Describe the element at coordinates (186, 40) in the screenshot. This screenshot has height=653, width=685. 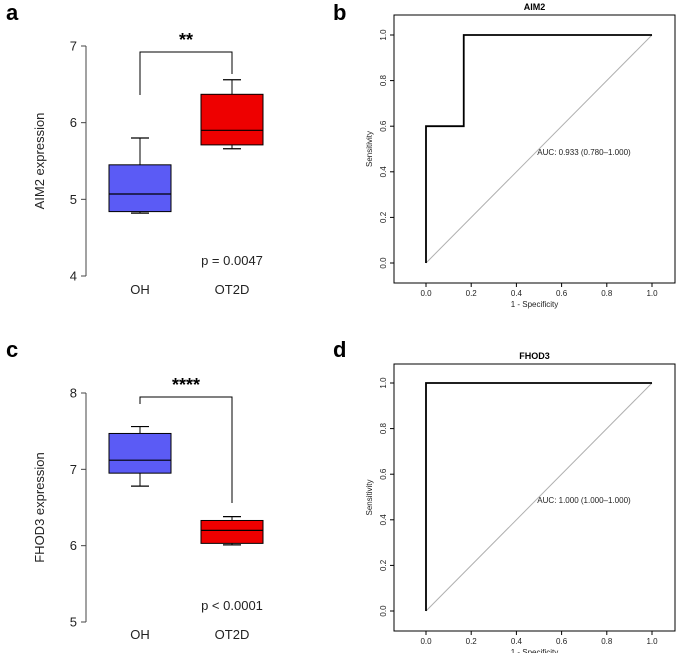
I see `significance-stars: **` at that location.